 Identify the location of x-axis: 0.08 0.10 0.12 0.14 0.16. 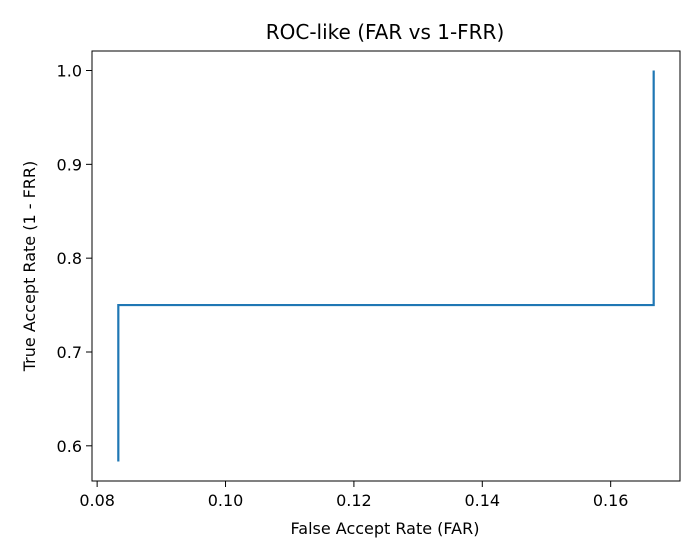
(353, 495).